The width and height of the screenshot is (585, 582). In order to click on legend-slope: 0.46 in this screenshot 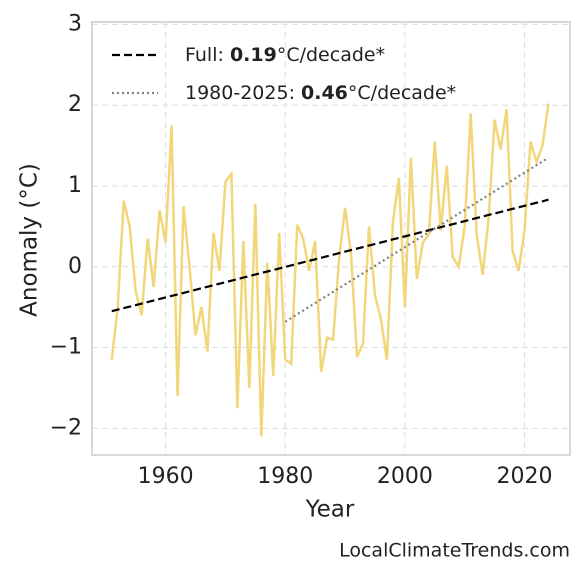, I will do `click(324, 93)`.